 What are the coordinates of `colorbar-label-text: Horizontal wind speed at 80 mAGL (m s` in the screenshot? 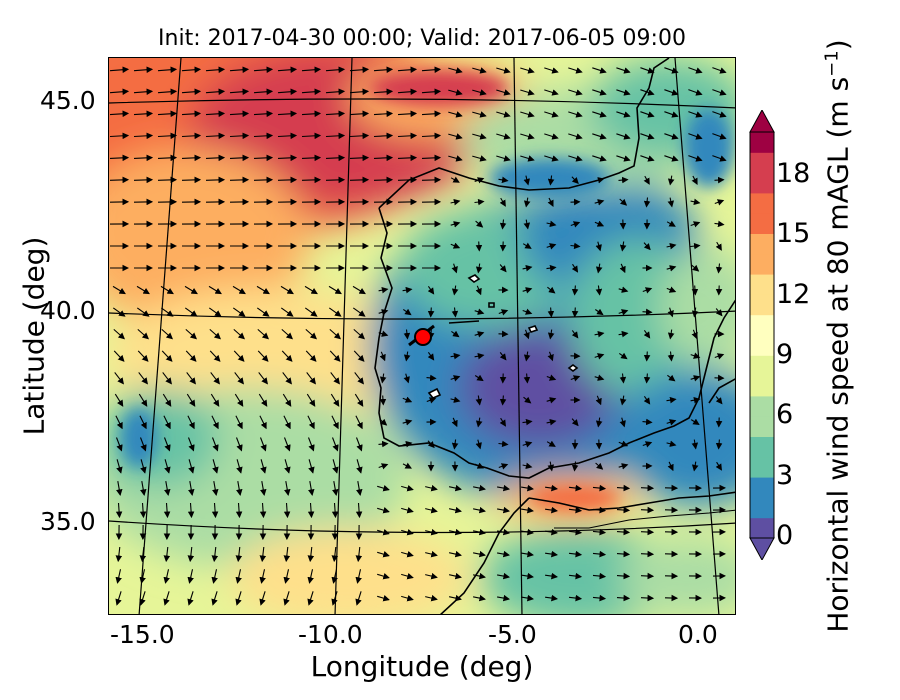 It's located at (838, 354).